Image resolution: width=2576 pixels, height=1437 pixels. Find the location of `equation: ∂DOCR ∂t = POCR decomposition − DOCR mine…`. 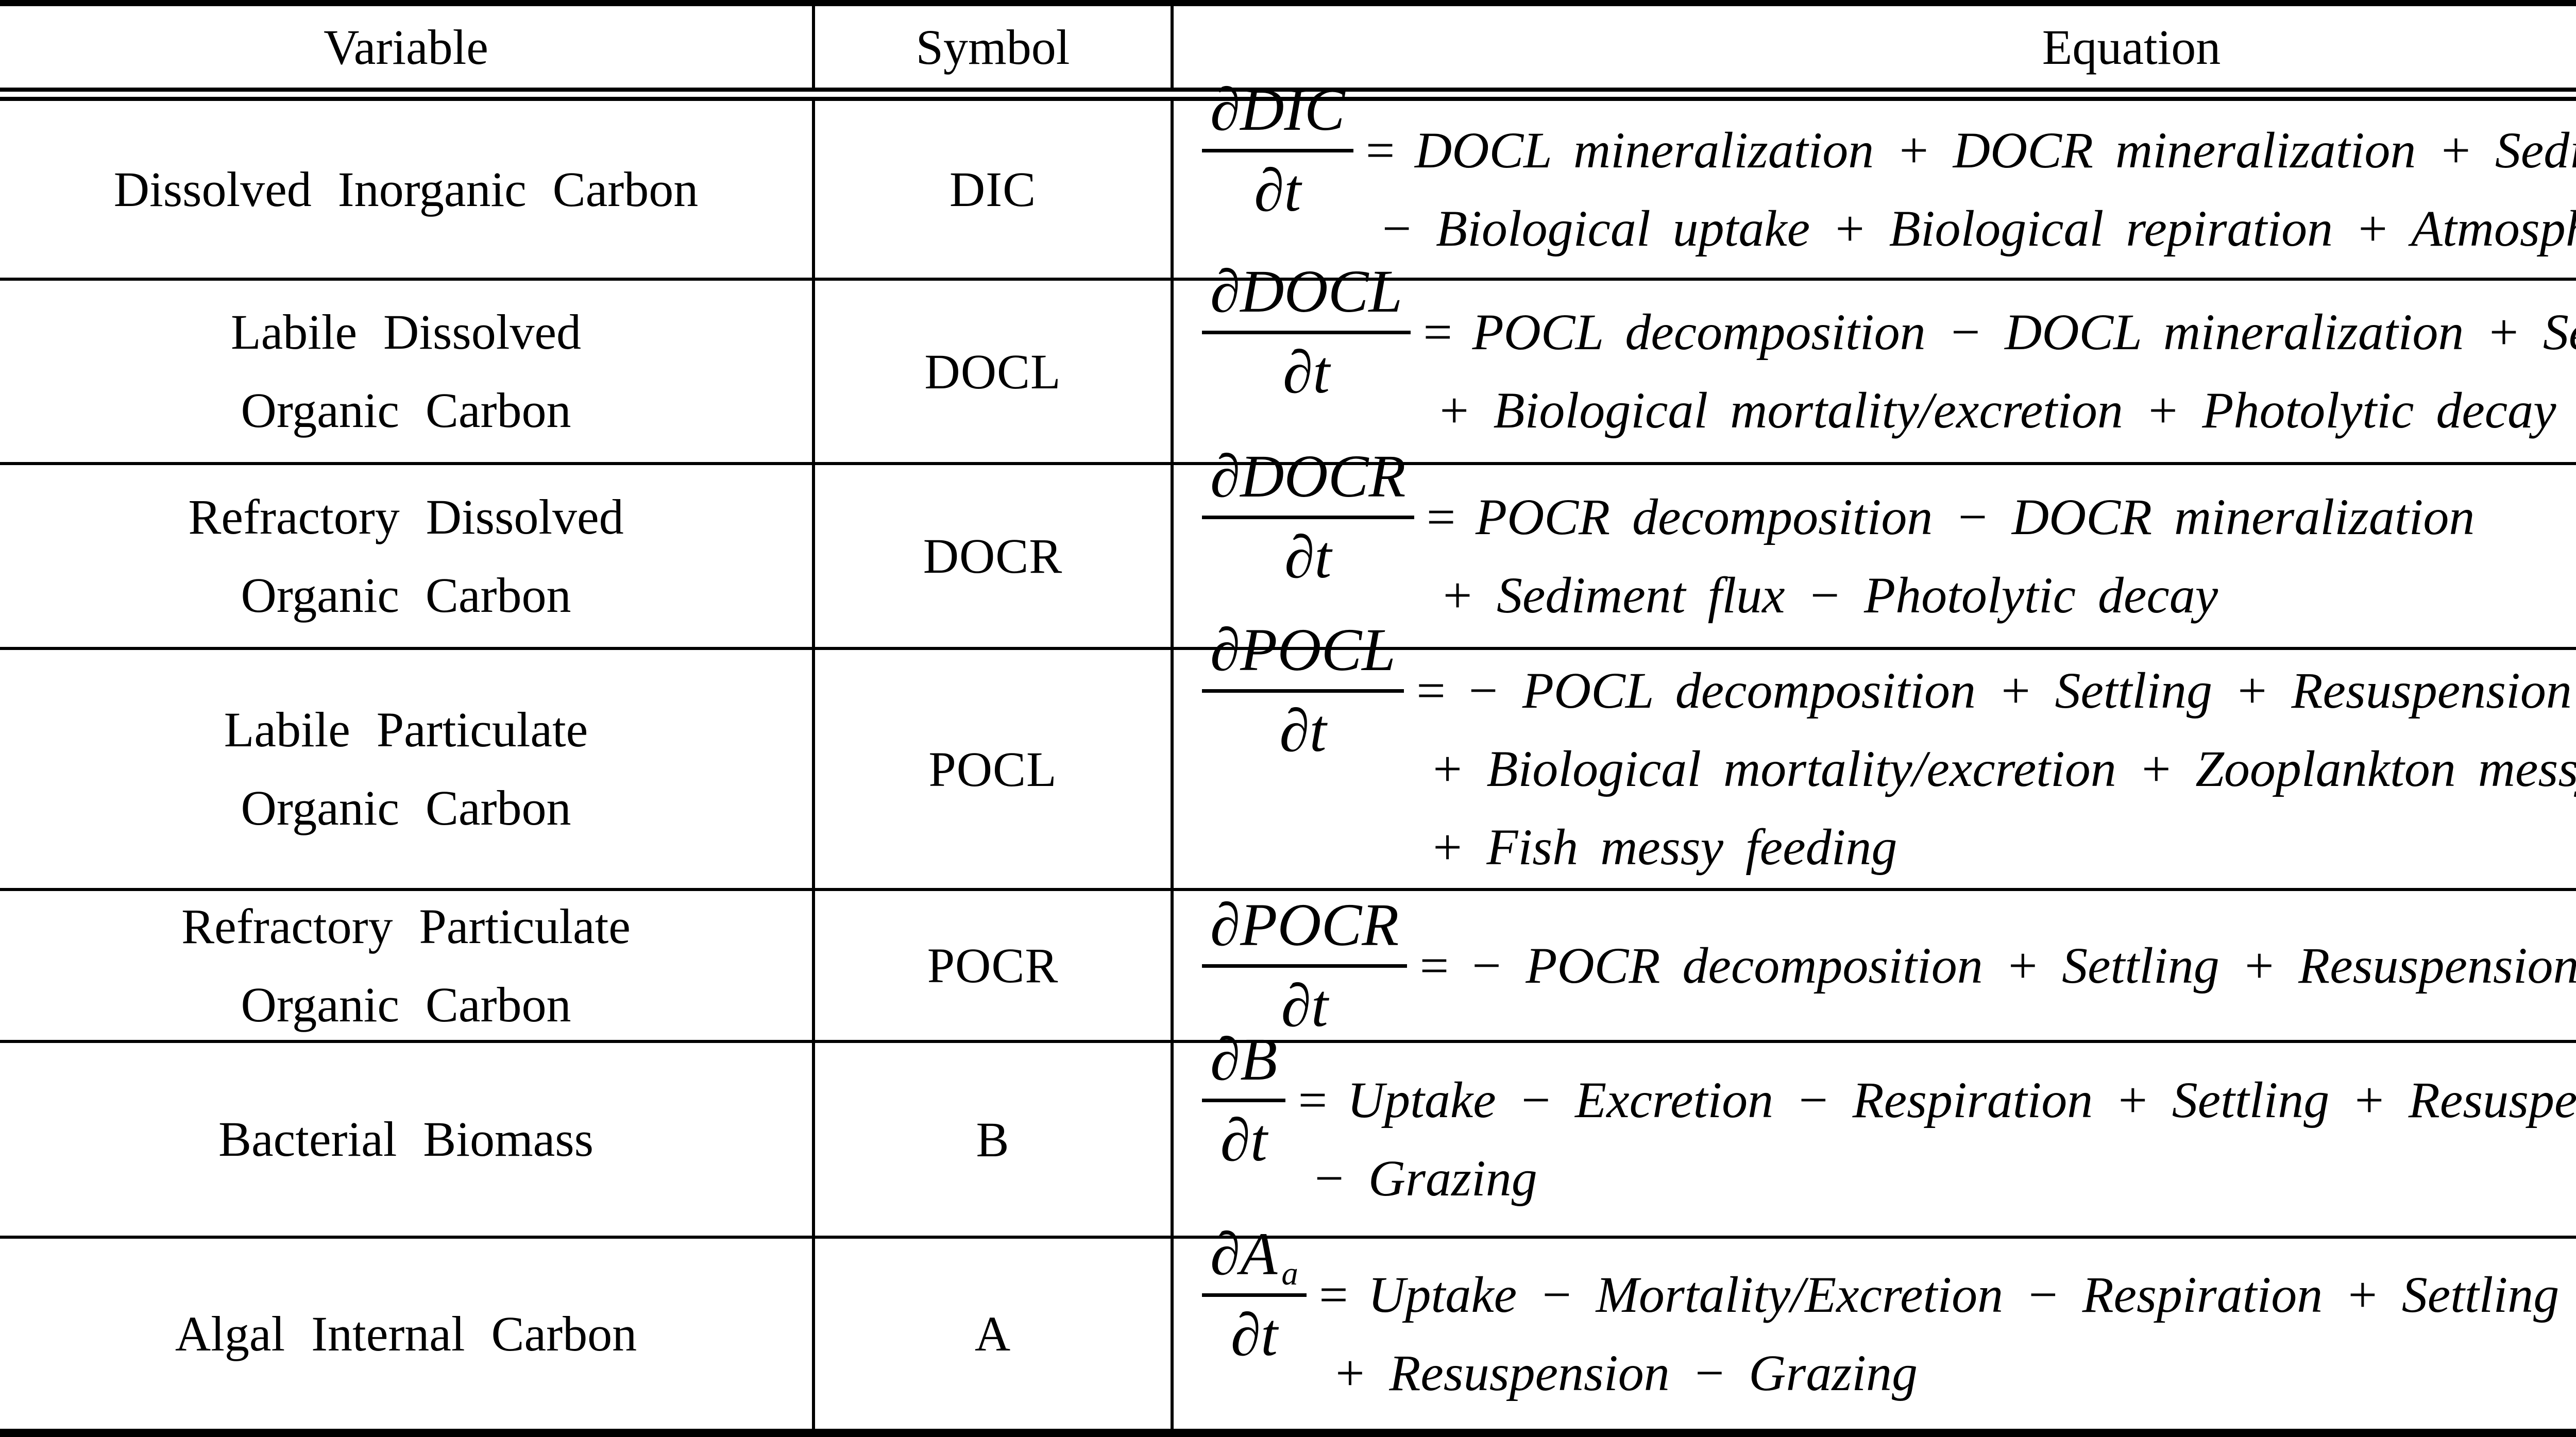

equation: ∂DOCR ∂t = POCR decomposition − DOCR mine… is located at coordinates (1889, 539).